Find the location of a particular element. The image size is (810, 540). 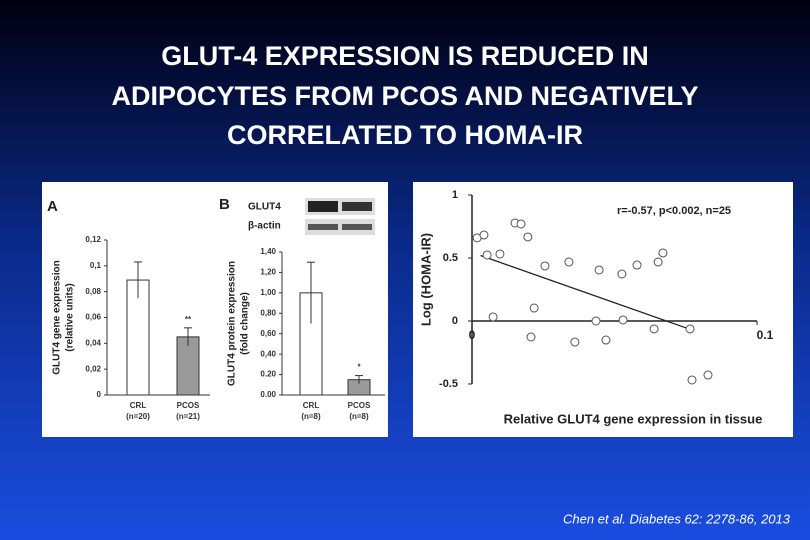

x-tick-label: 0.1 is located at coordinates (765, 335).